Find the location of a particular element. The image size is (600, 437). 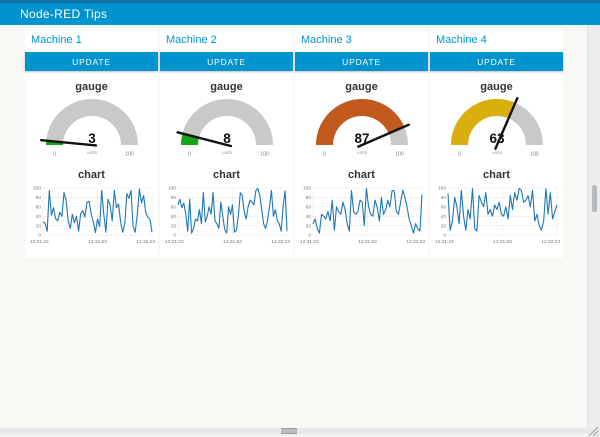

gauge-value: 87 is located at coordinates (361, 138).